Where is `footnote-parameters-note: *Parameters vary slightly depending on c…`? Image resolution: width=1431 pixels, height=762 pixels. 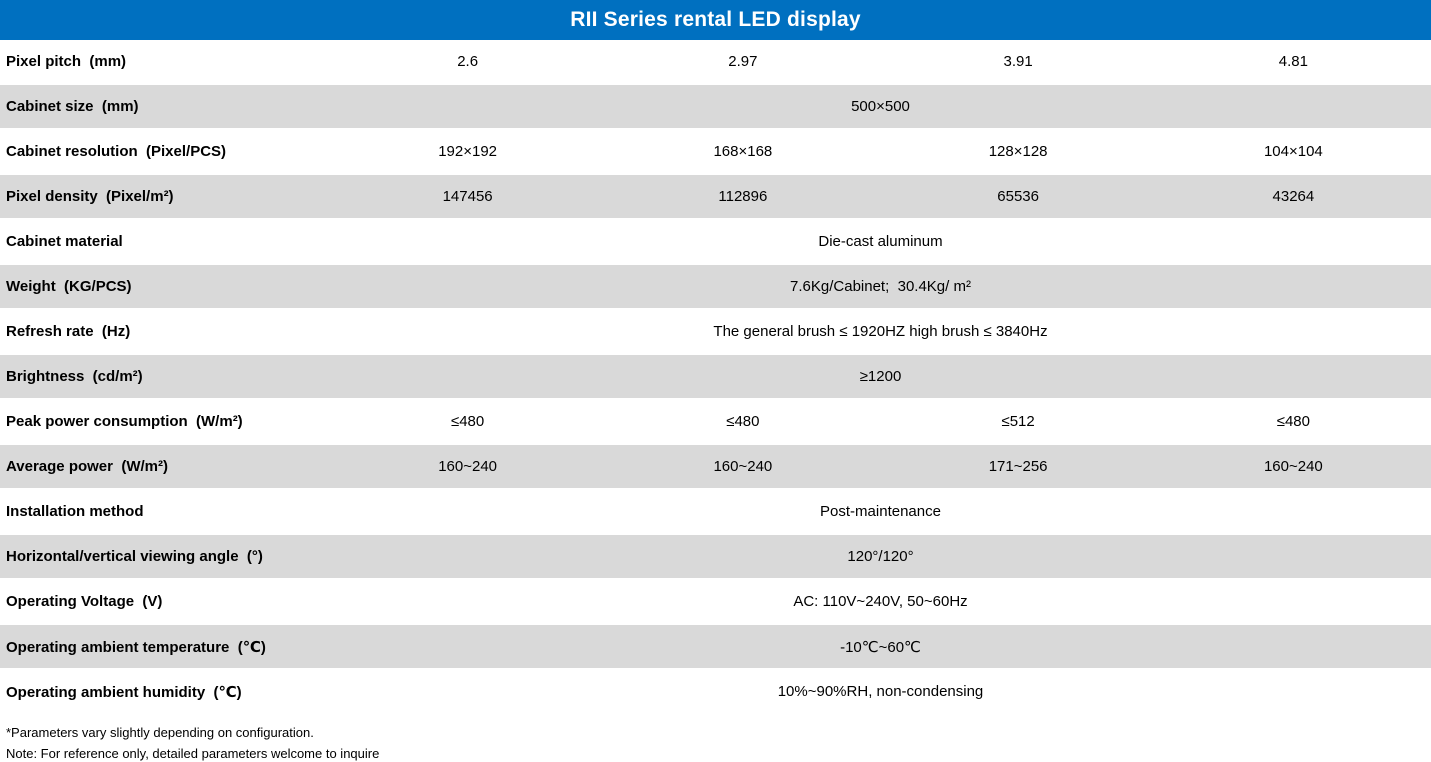 footnote-parameters-note: *Parameters vary slightly depending on c… is located at coordinates (160, 732).